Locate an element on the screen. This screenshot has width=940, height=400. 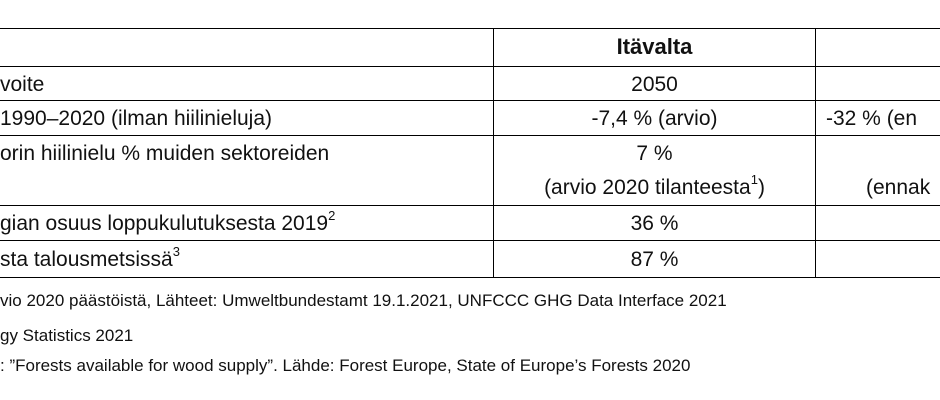
row-label: voite is located at coordinates (22, 84).